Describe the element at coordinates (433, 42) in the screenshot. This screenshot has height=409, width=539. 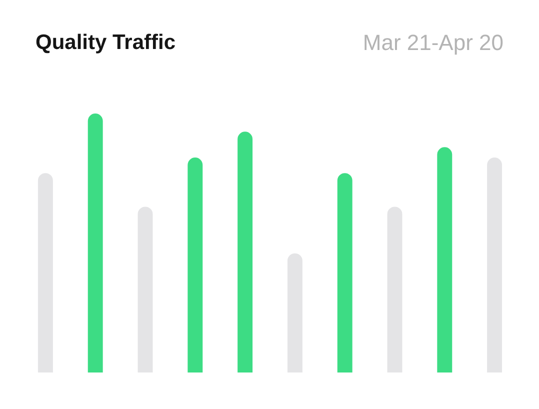
I see `chart-subtitle: Mar 21-Apr 20` at that location.